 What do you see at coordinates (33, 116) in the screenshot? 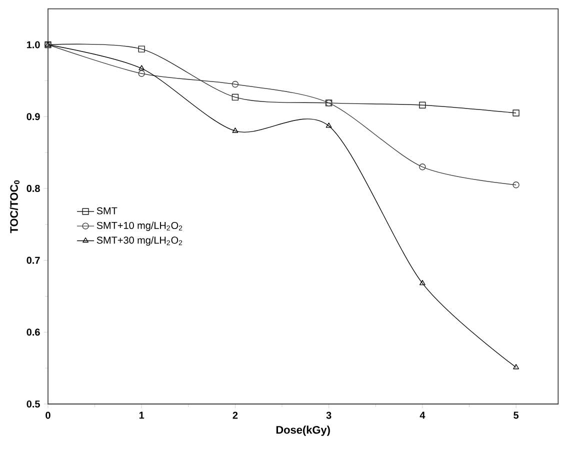
I see `y-tick-label: 0.9` at bounding box center [33, 116].